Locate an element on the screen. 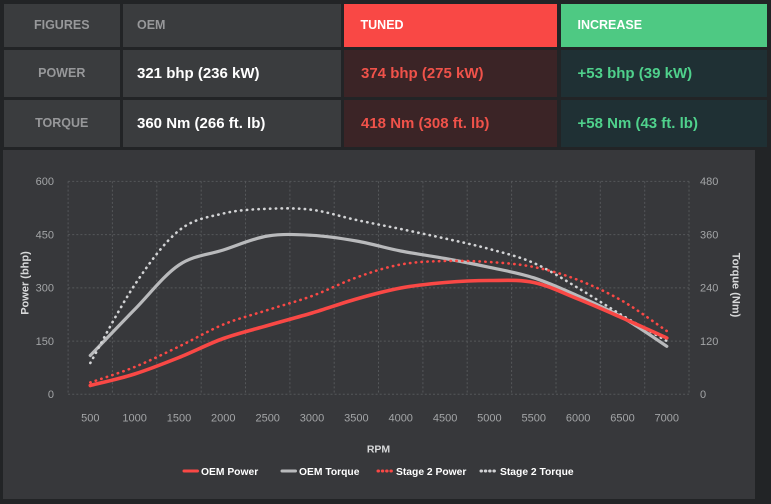 The image size is (771, 504). svg-text: 6000 is located at coordinates (578, 419).